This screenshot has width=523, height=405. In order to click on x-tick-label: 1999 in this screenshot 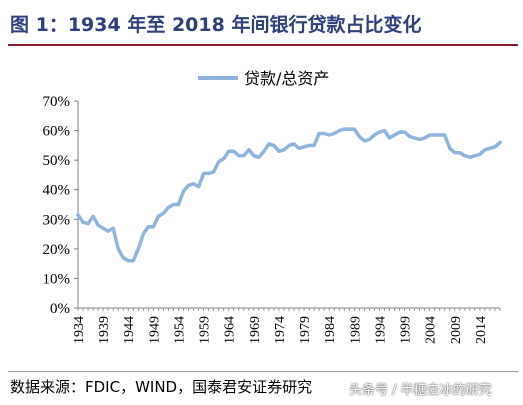, I will do `click(406, 330)`.